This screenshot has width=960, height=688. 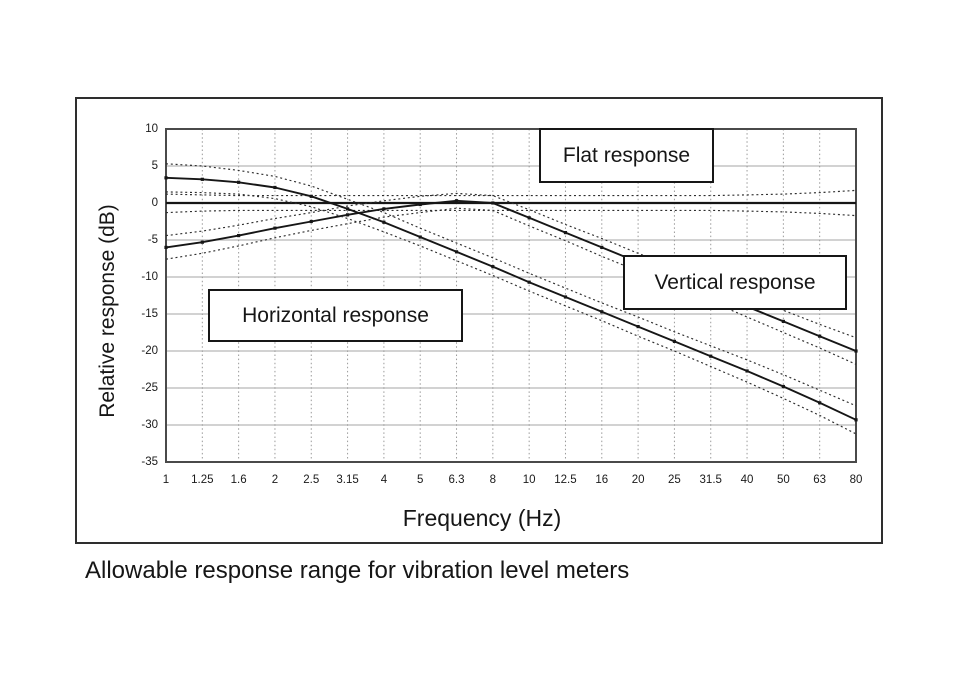 What do you see at coordinates (482, 518) in the screenshot?
I see `x-axis-title: Frequency (Hz)` at bounding box center [482, 518].